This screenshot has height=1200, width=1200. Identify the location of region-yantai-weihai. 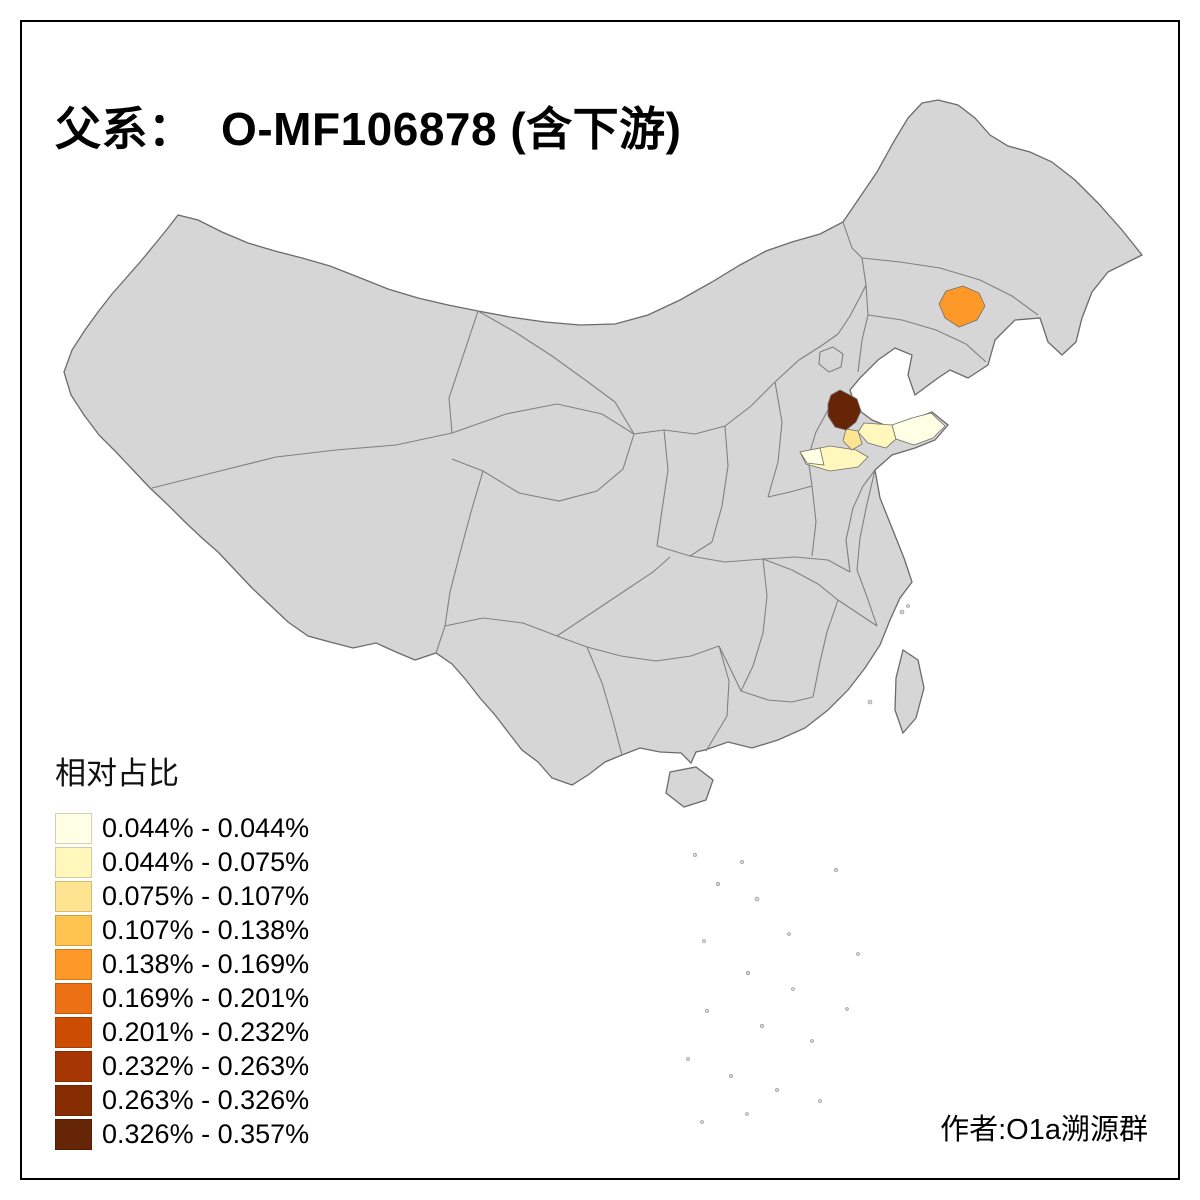
(918, 429).